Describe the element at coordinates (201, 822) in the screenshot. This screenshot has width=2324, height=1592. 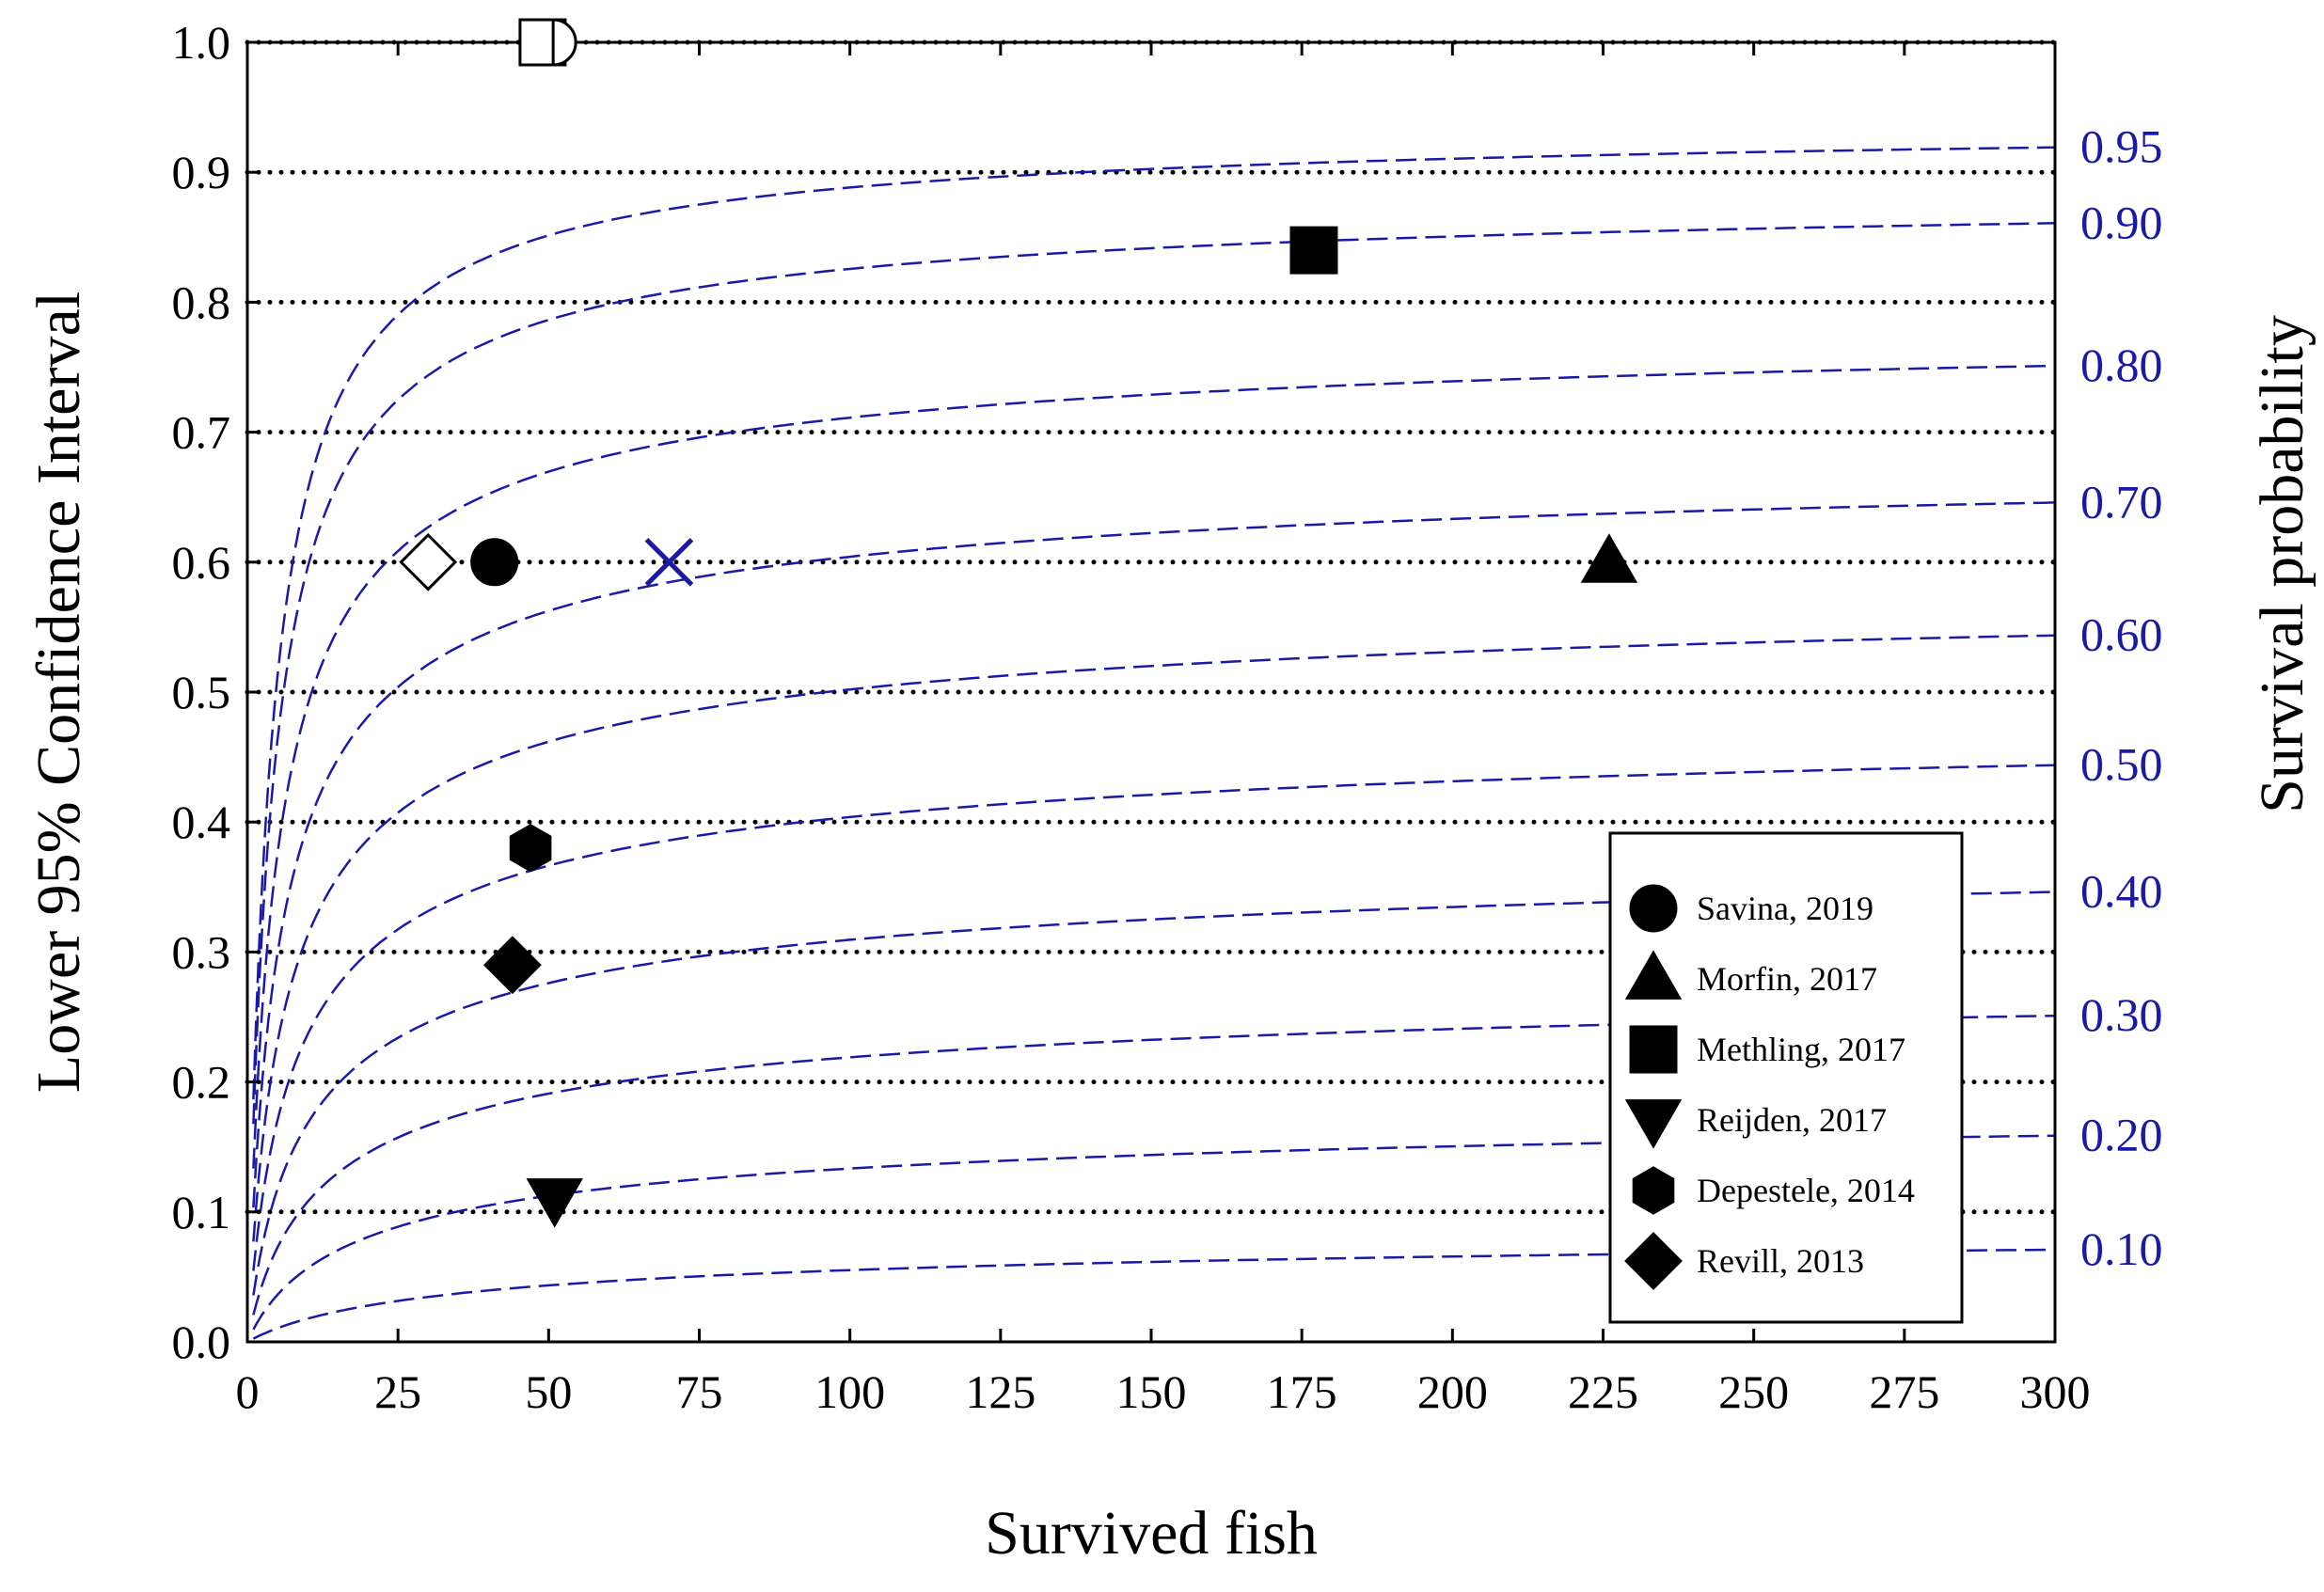
I see `y-tick-label: 0.4` at that location.